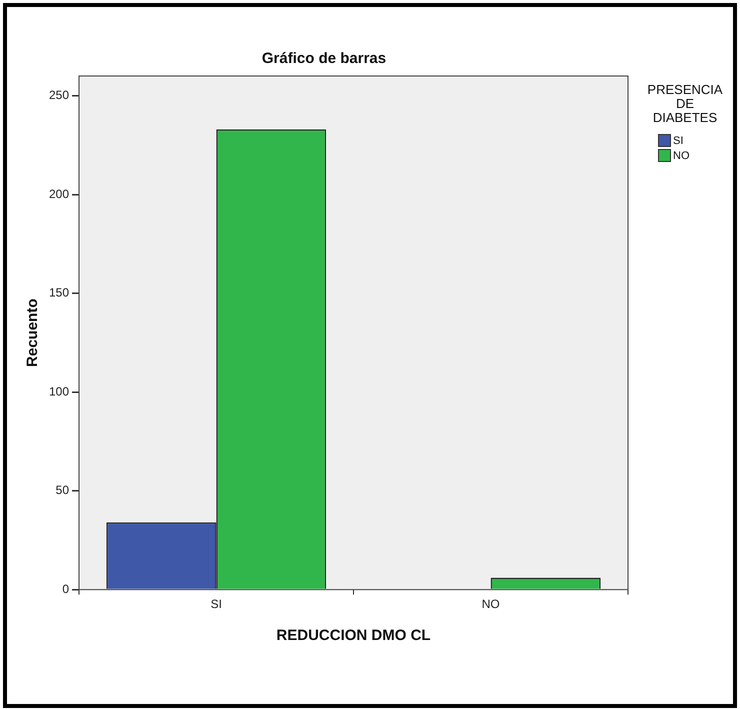 This screenshot has height=709, width=740. Describe the element at coordinates (59, 95) in the screenshot. I see `y-tick-label: 250` at that location.